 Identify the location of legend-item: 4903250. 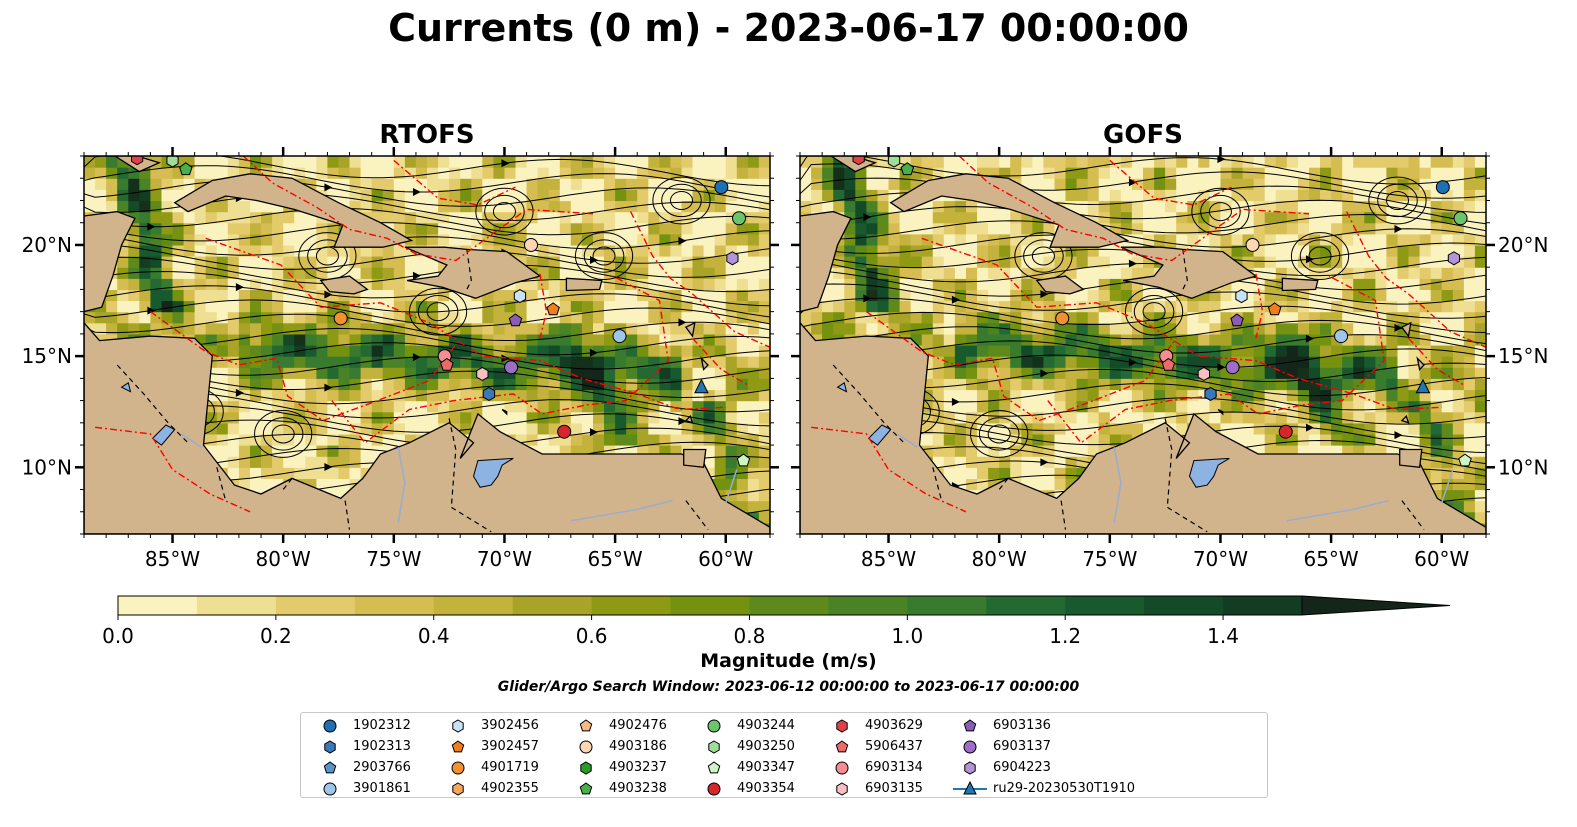
(746, 746).